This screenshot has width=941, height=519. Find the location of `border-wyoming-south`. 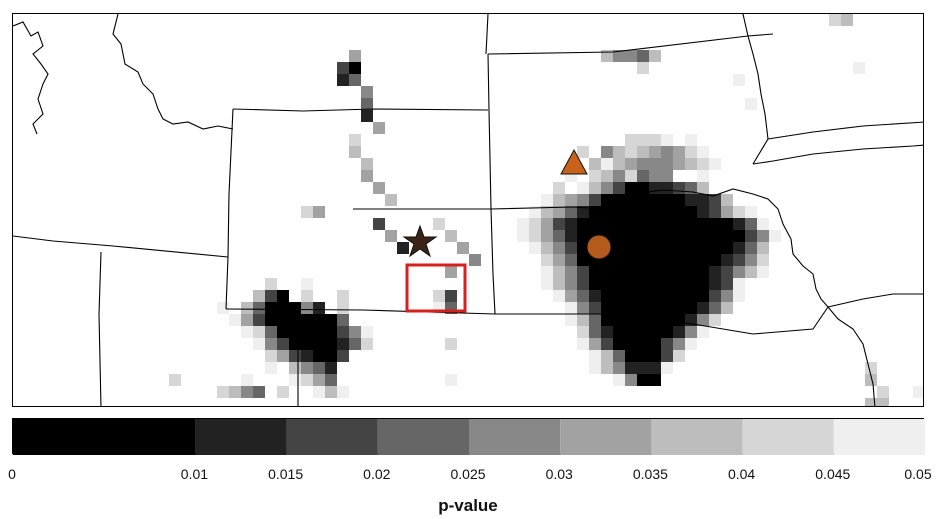

border-wyoming-south is located at coordinates (360, 110).